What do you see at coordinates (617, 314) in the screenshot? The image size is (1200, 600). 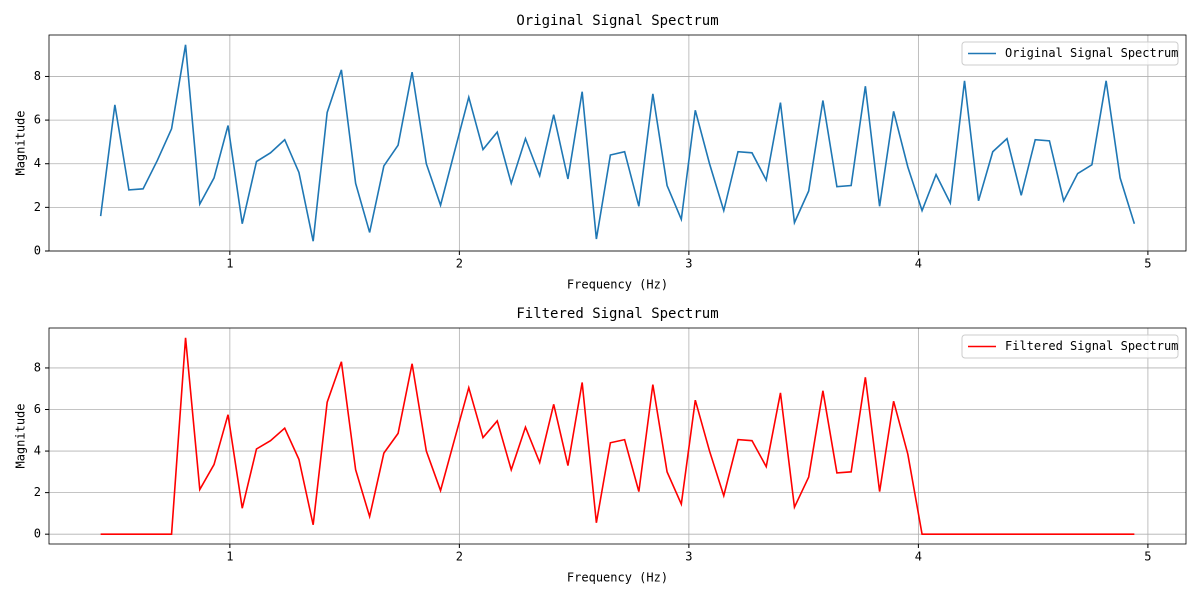 I see `chart-title: Filtered Signal Spectrum` at bounding box center [617, 314].